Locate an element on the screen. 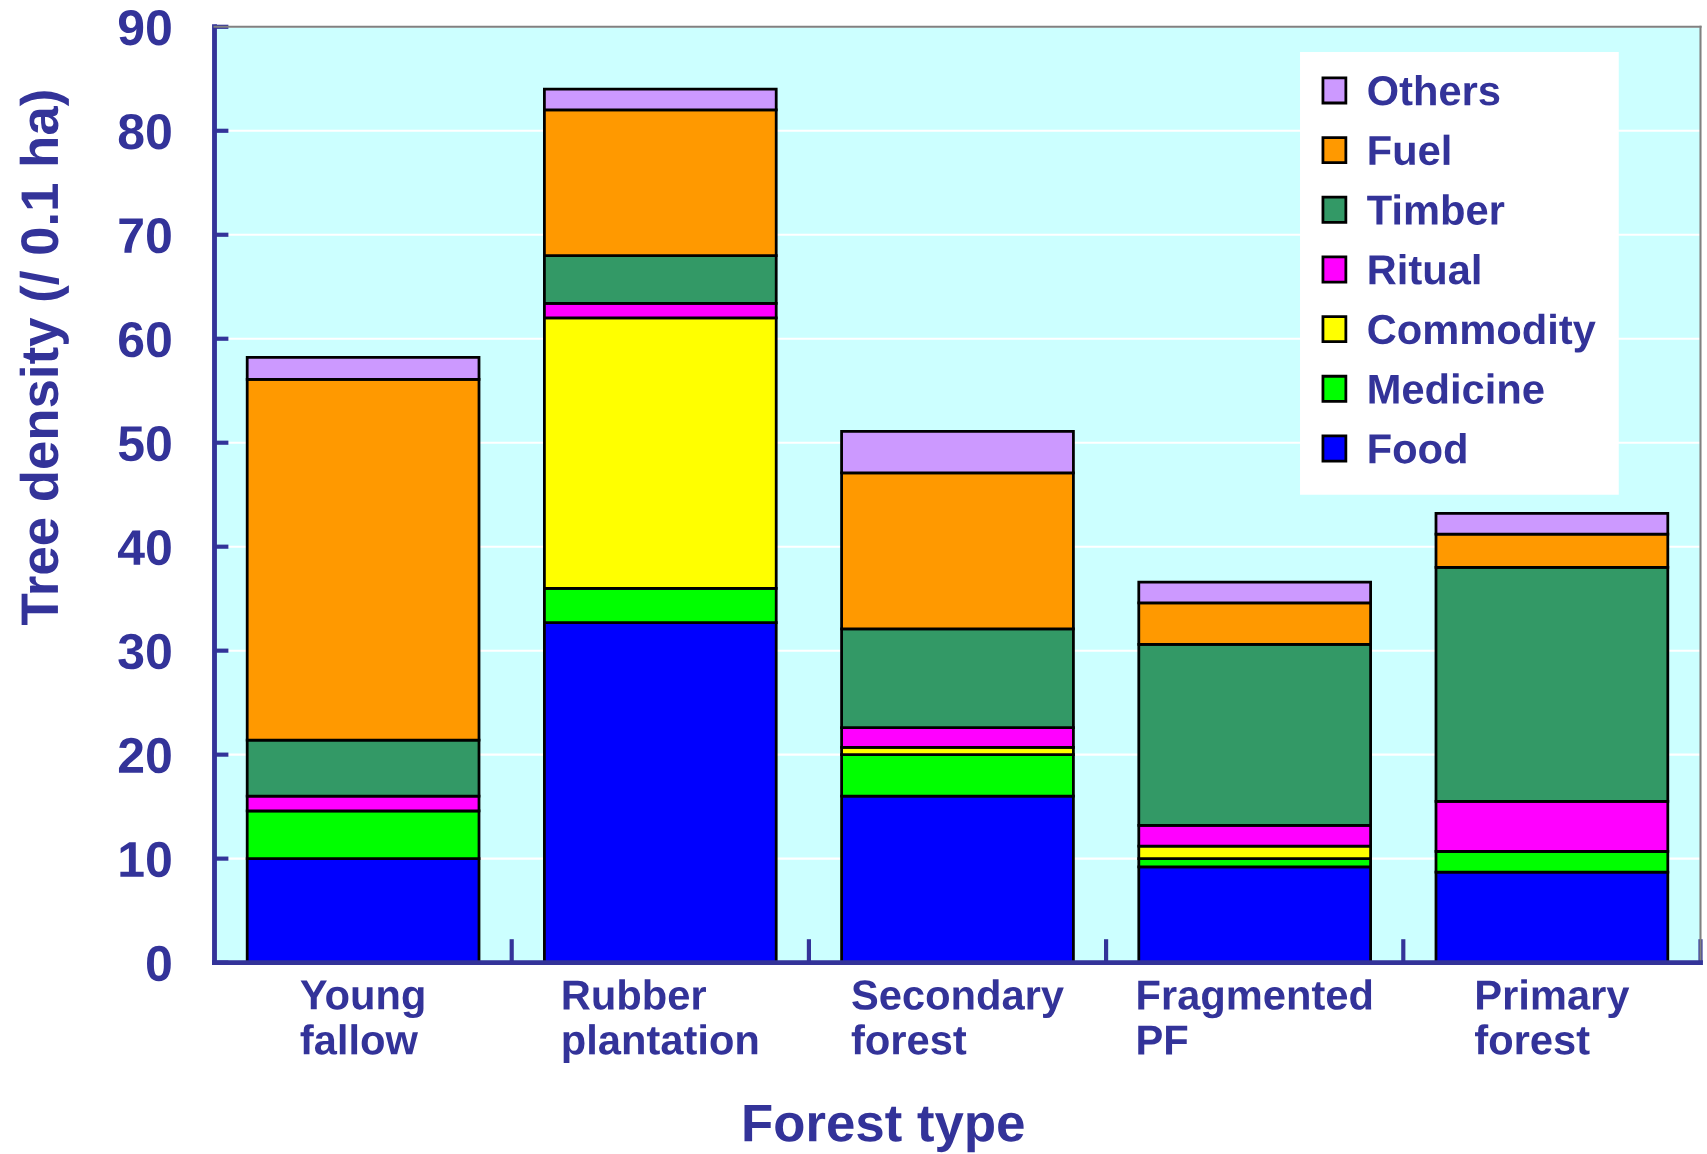  x-tick-label: Secondary forest is located at coordinates (957, 1017).